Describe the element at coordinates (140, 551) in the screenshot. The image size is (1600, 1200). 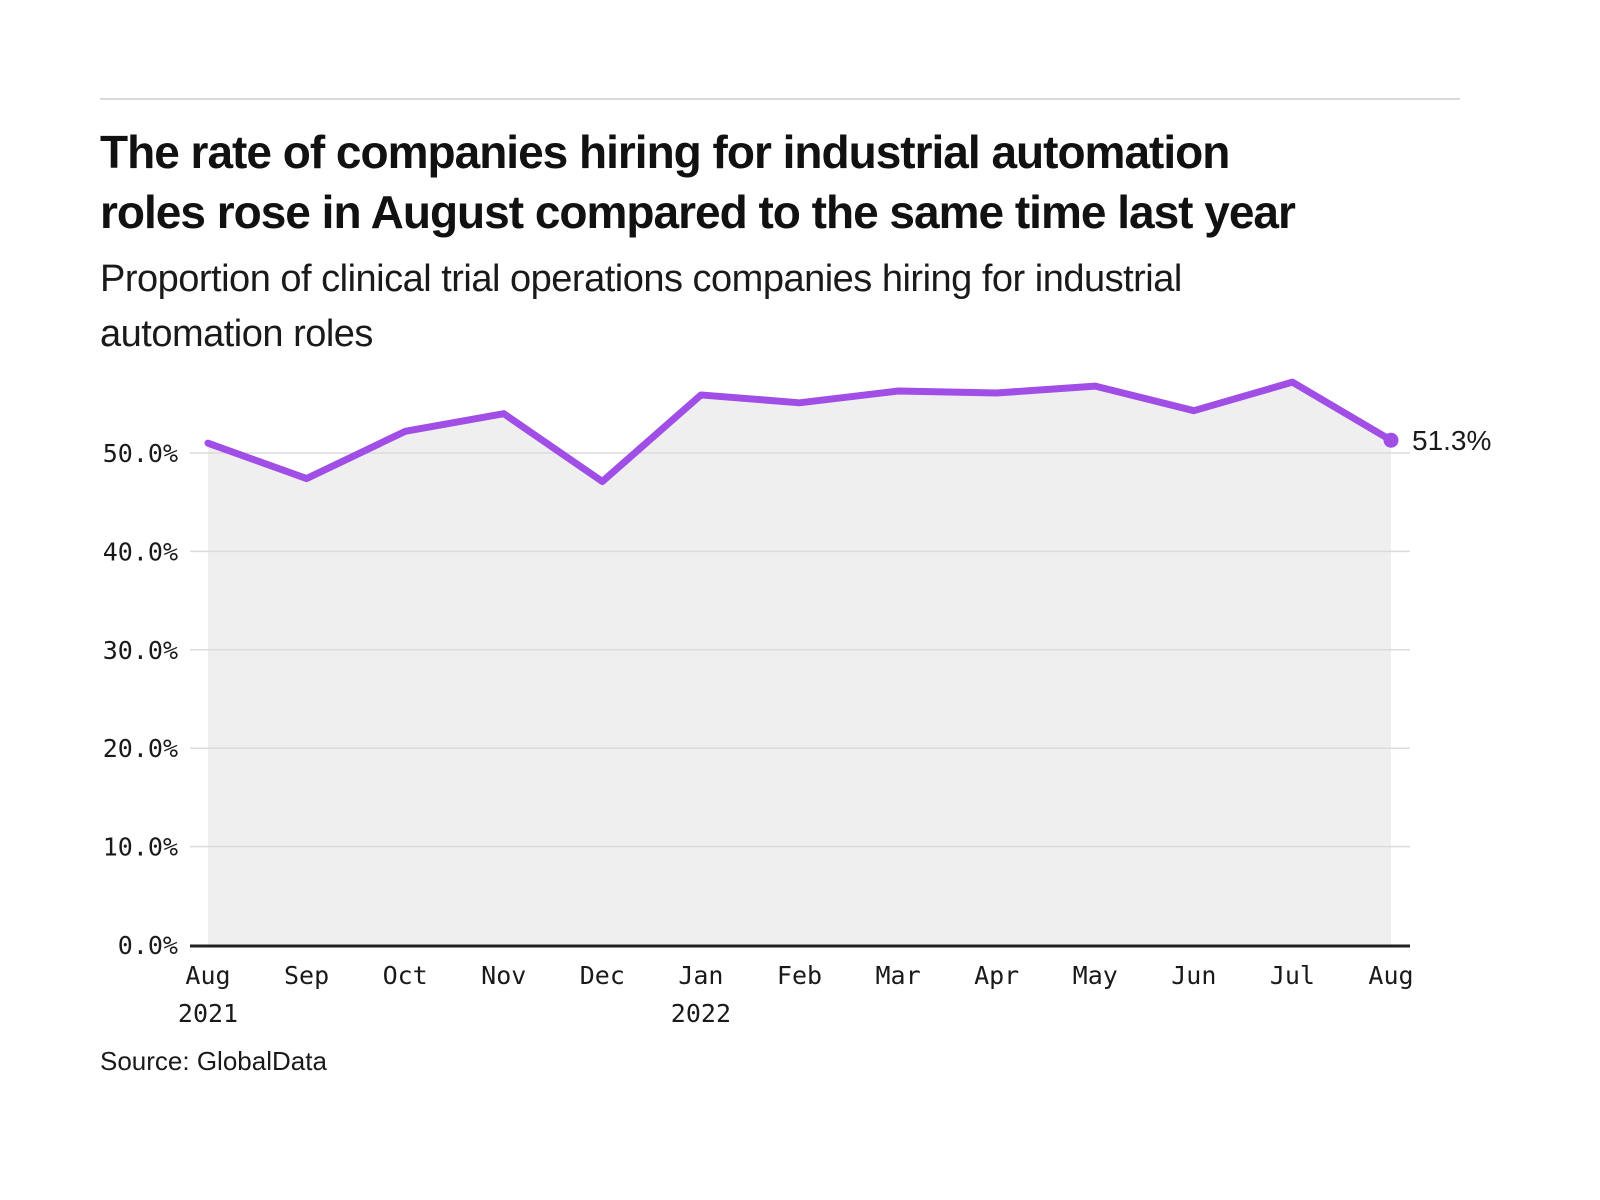
I see `y-tick-label: 40.0%` at that location.